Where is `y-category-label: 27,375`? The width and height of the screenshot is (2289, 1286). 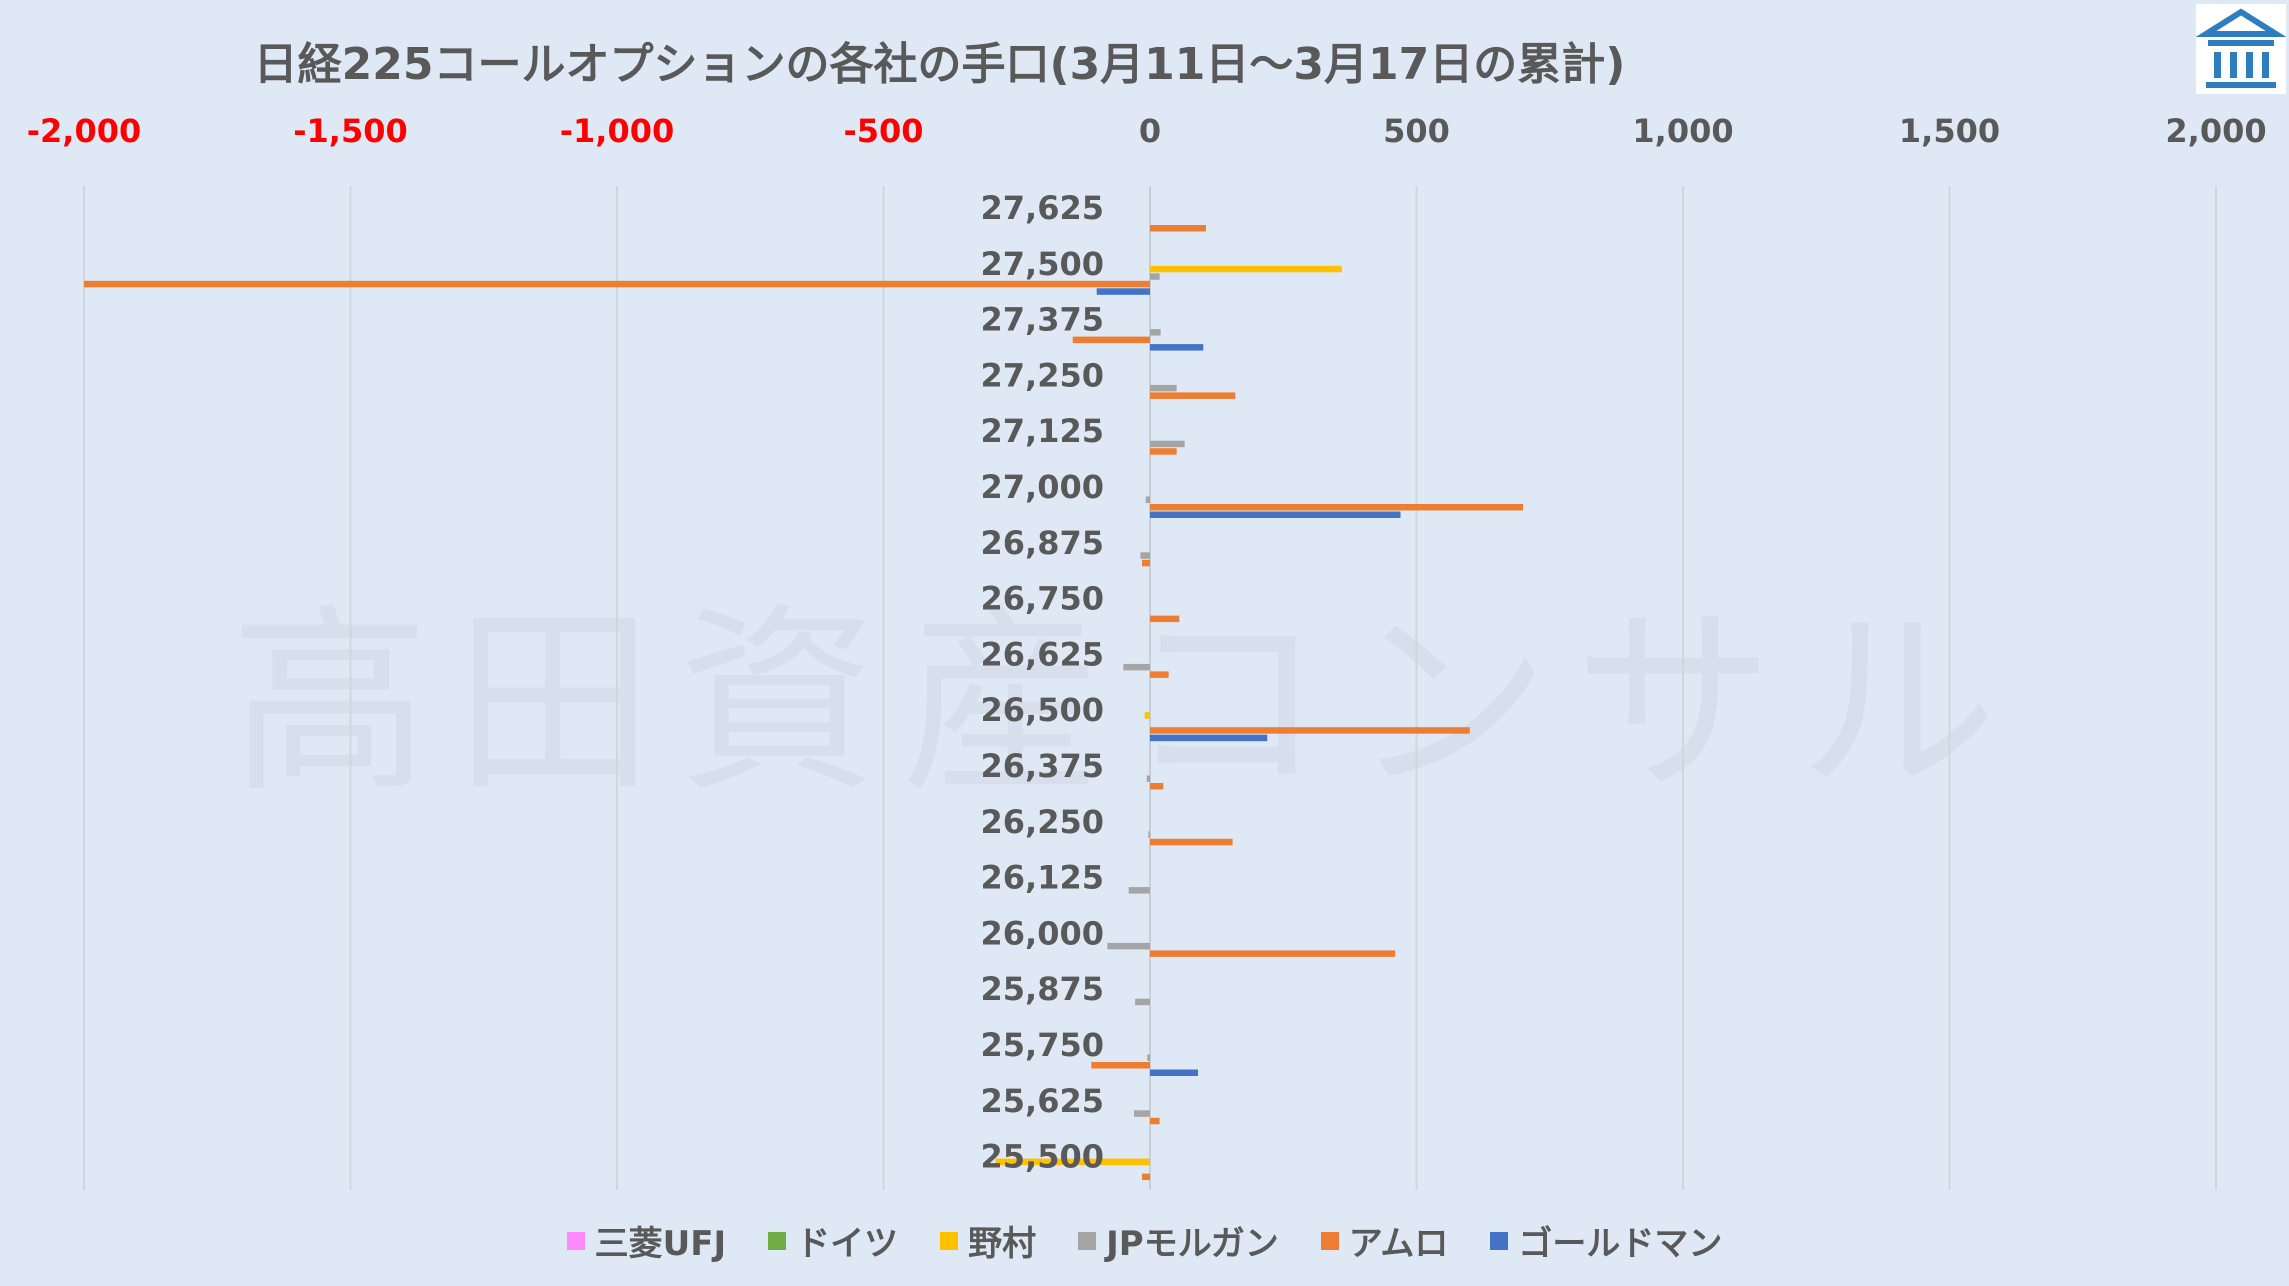 y-category-label: 27,375 is located at coordinates (1042, 320).